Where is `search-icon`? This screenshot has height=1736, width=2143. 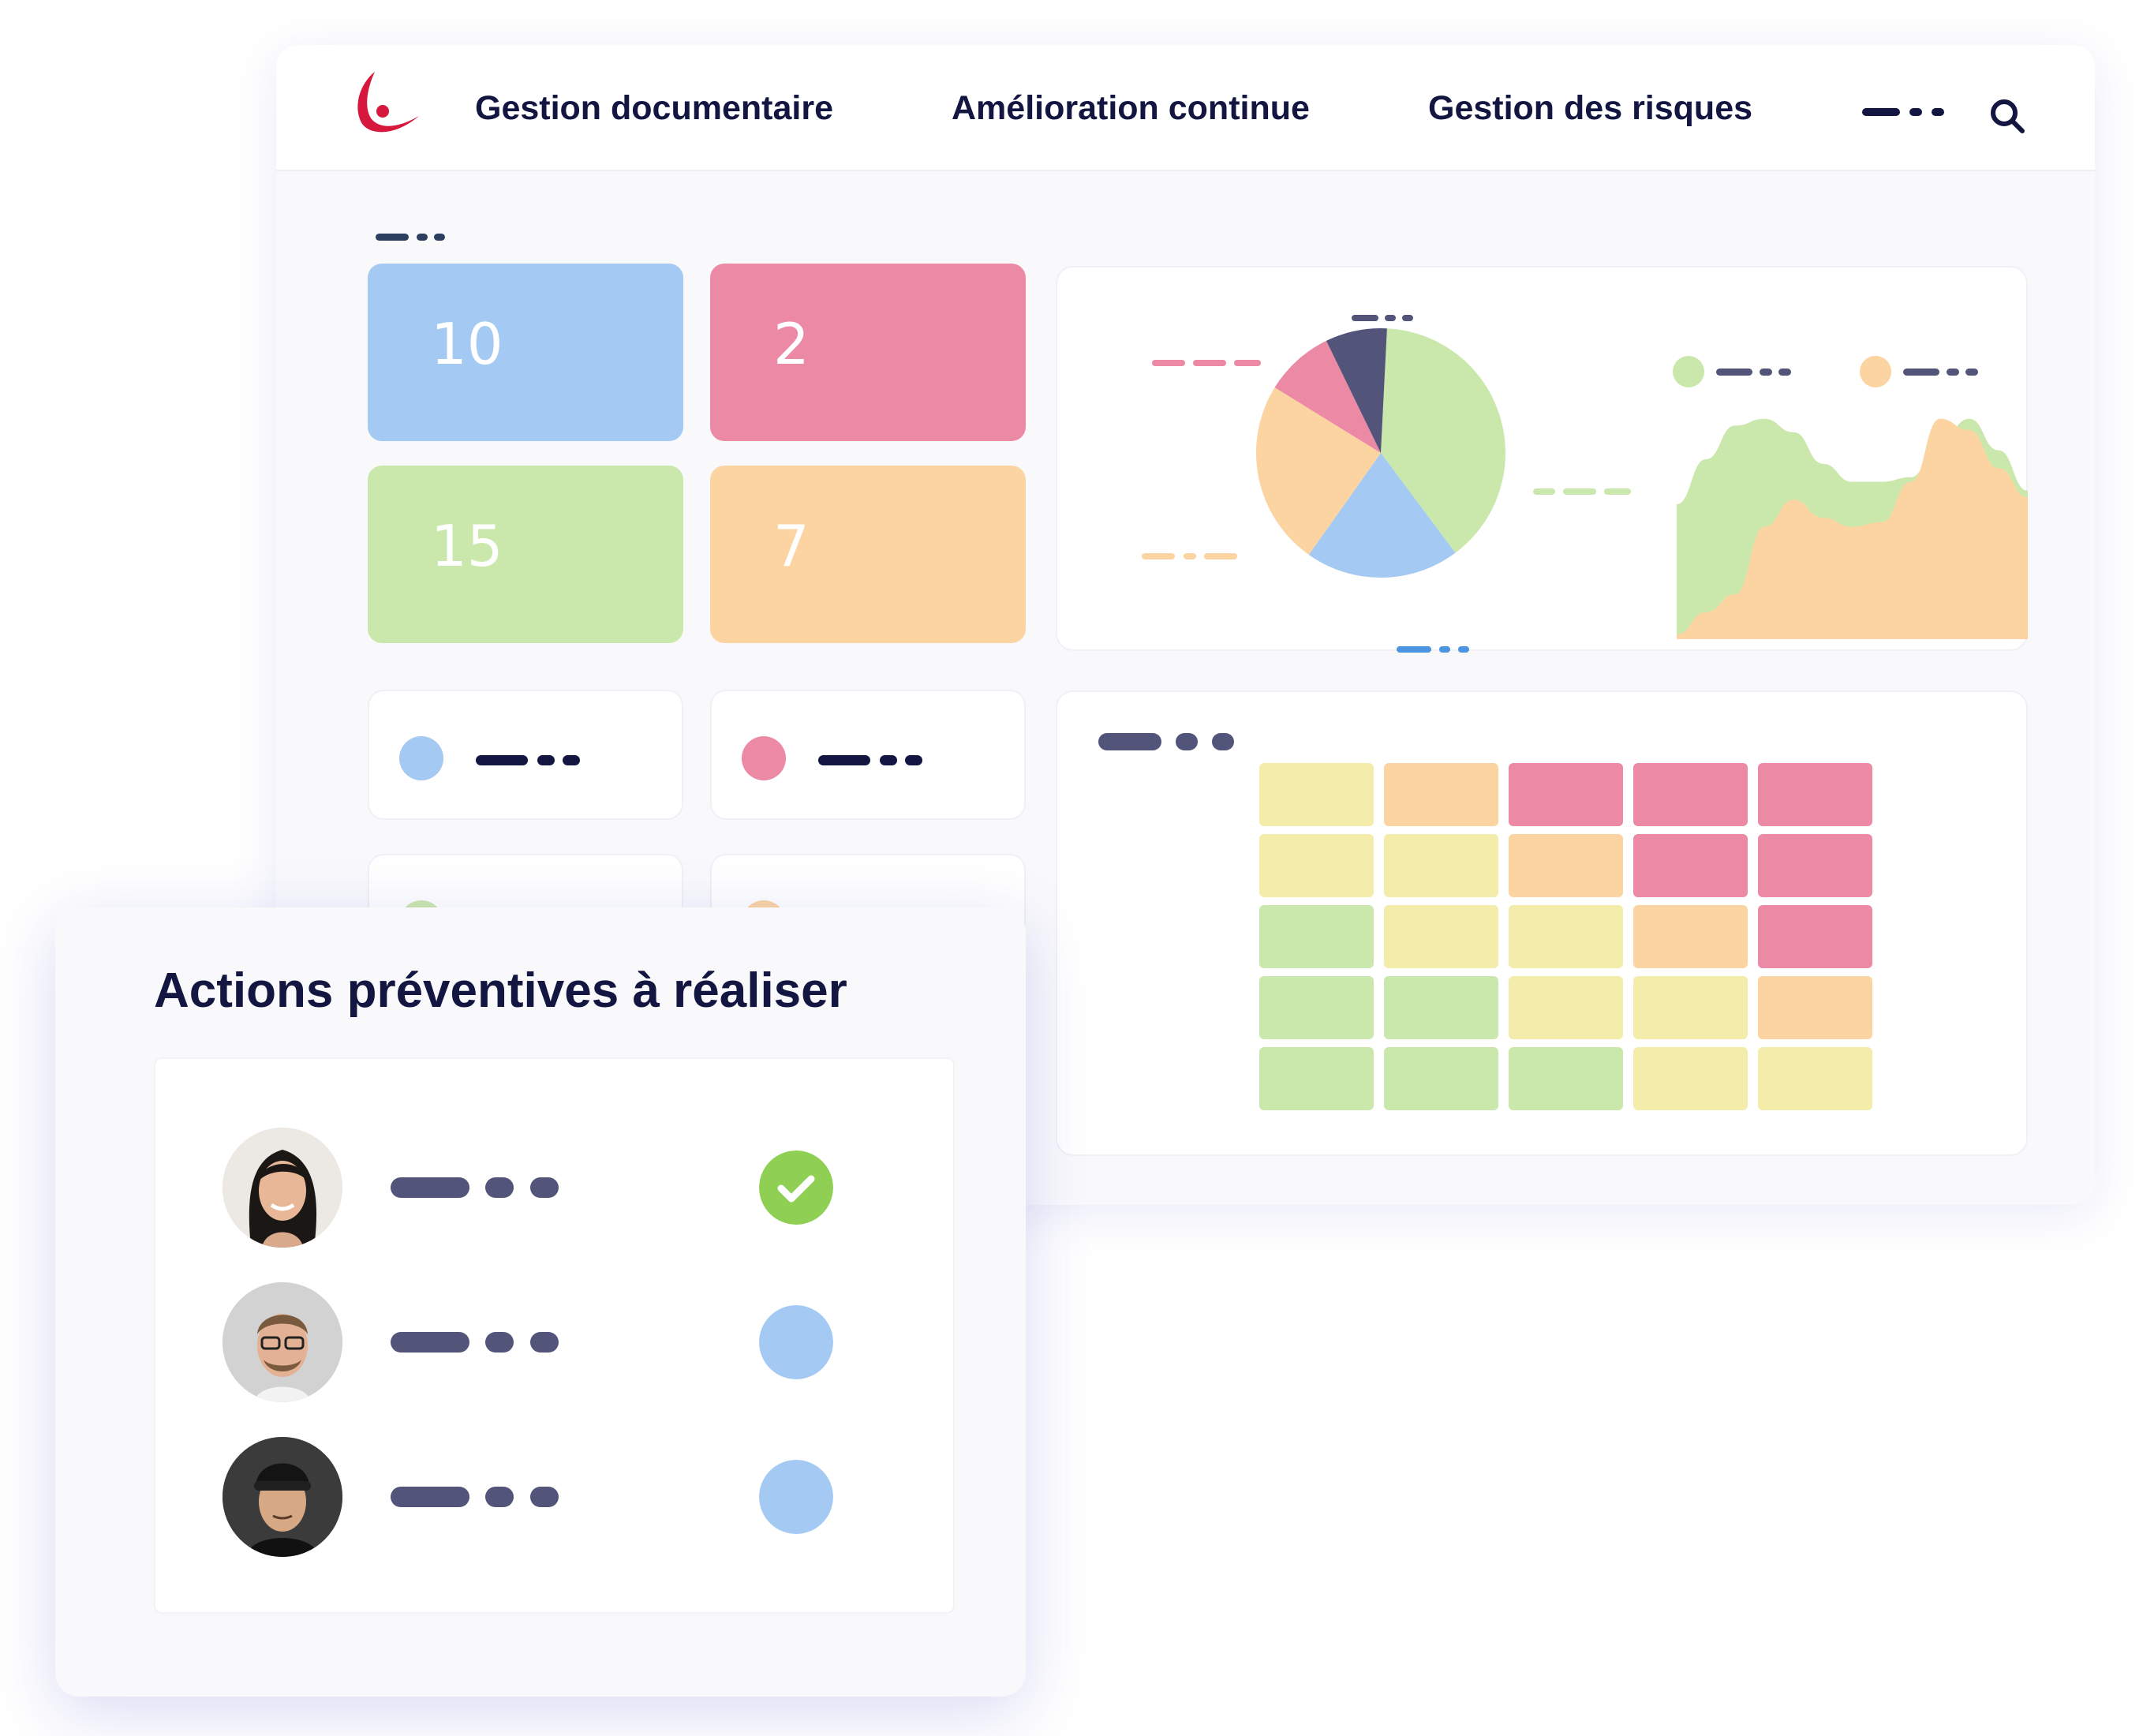 search-icon is located at coordinates (2007, 116).